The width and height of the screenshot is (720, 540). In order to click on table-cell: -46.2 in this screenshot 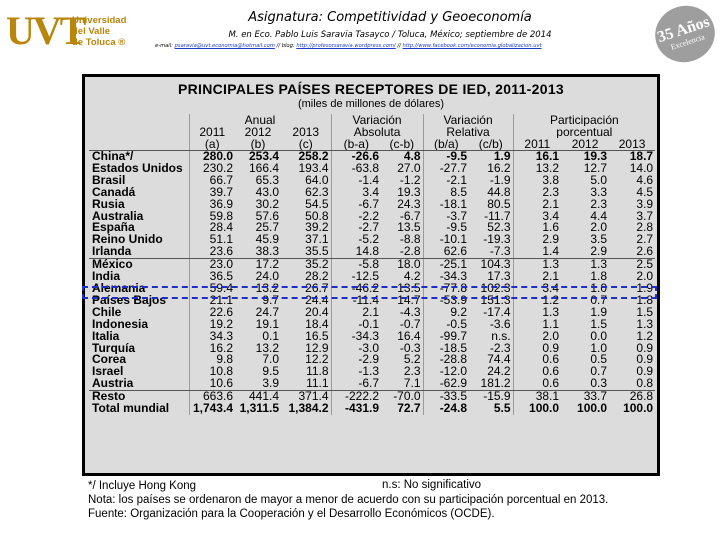, I will do `click(356, 288)`.